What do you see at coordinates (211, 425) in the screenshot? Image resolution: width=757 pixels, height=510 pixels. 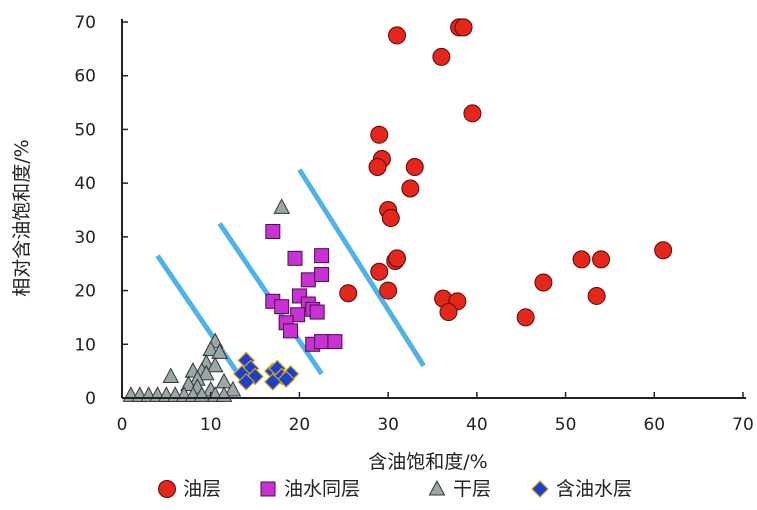 I see `x-tick-label: 10` at bounding box center [211, 425].